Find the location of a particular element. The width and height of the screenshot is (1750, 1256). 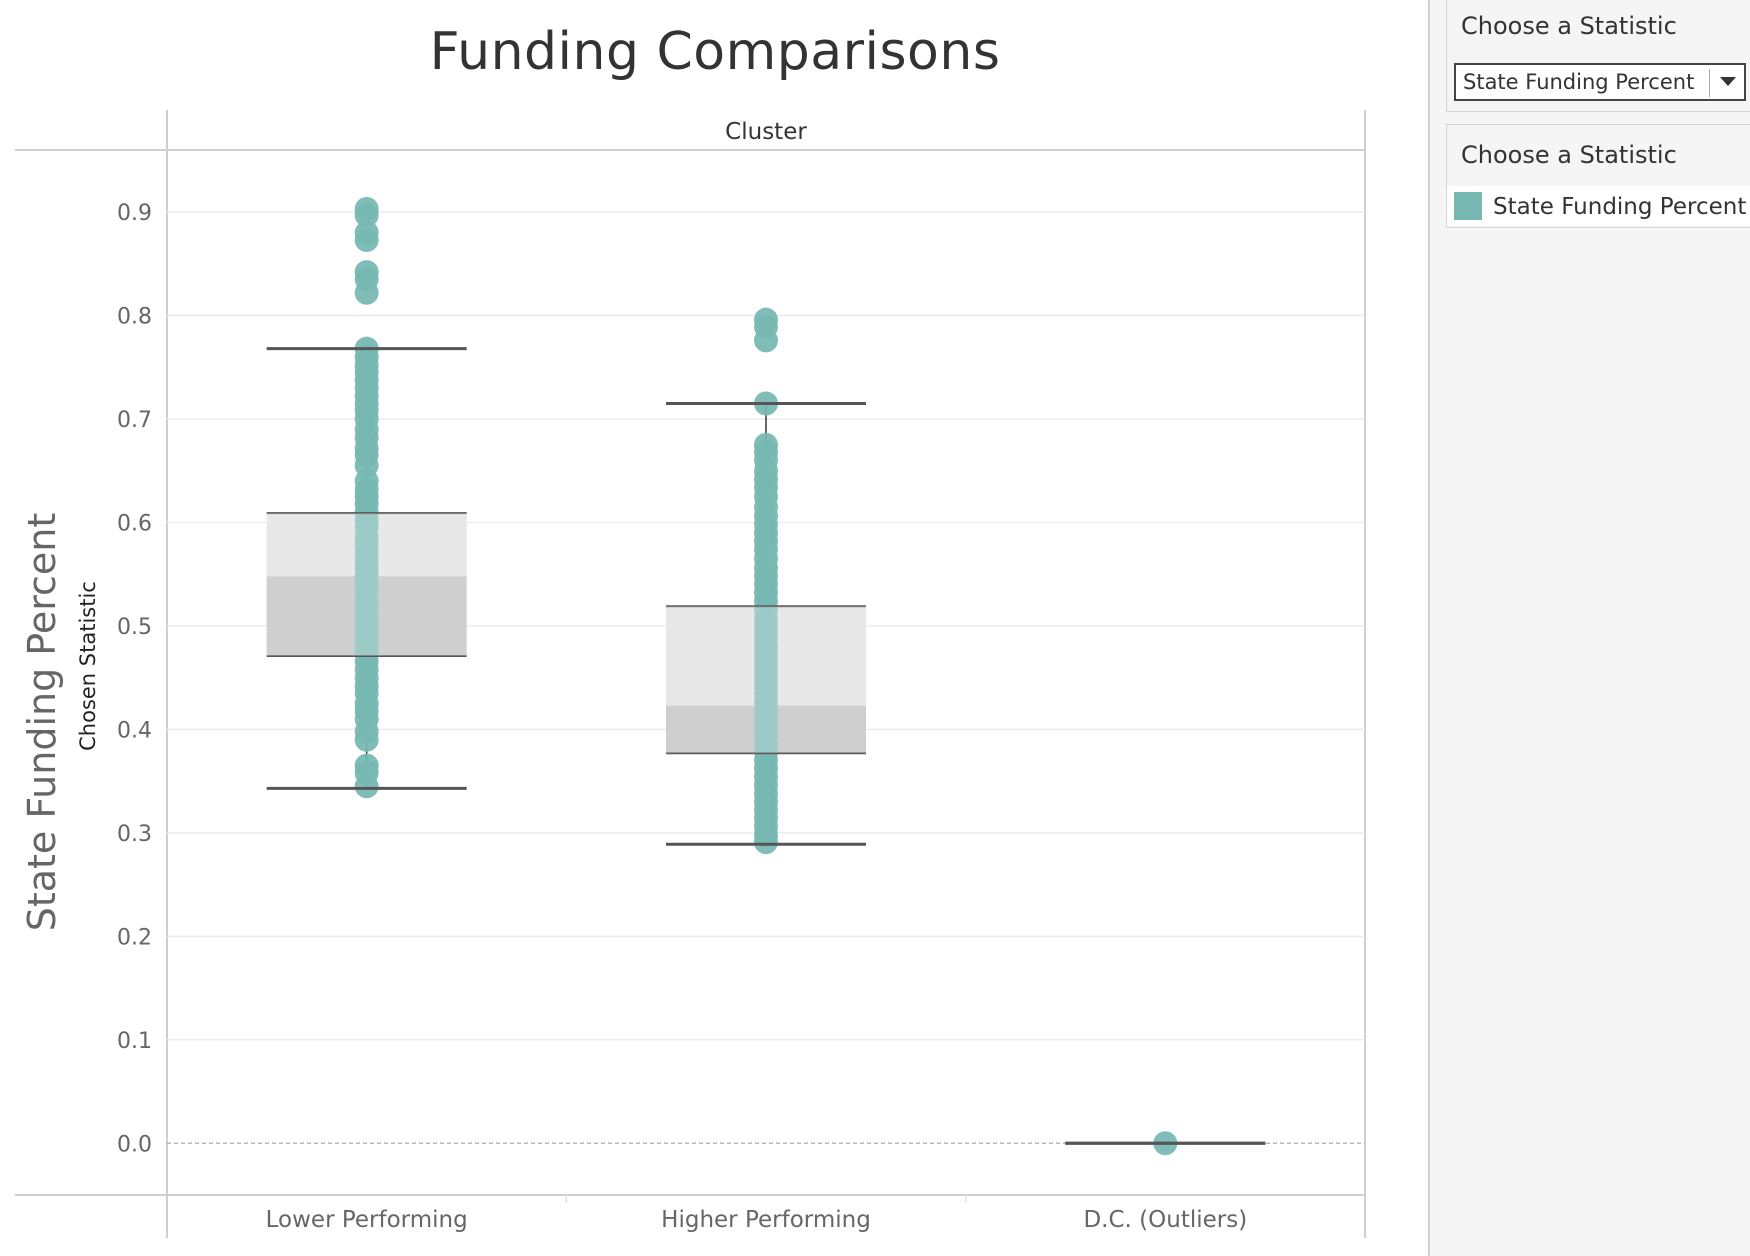

statistic-dropdown: State Funding Percent is located at coordinates (1600, 82).